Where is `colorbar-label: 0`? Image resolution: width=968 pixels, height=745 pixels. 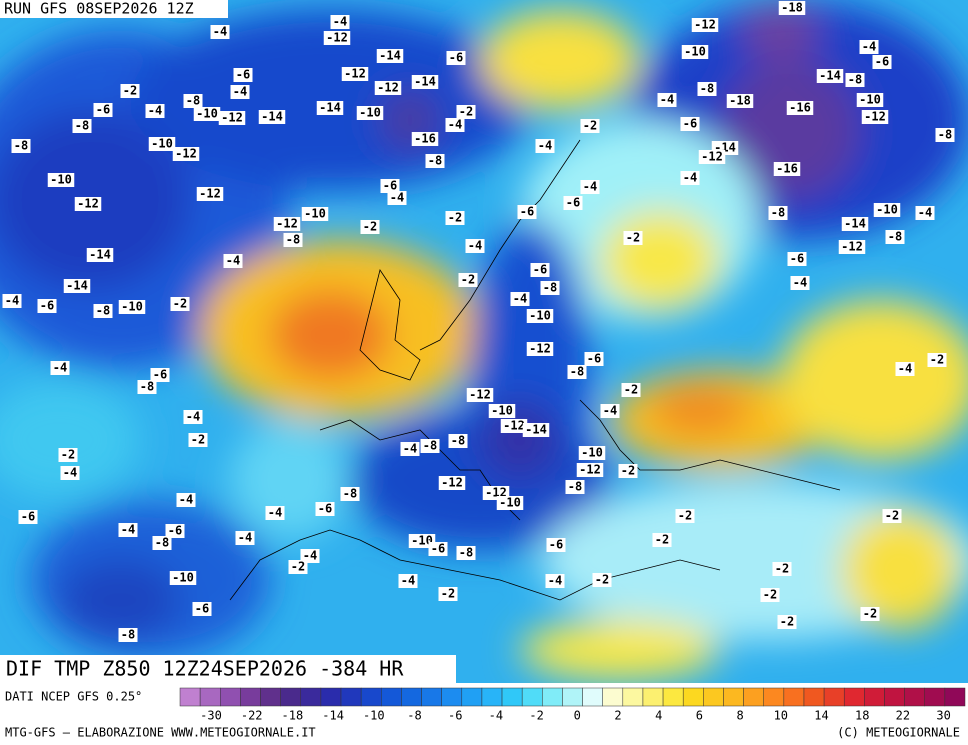 colorbar-label: 0 is located at coordinates (577, 716).